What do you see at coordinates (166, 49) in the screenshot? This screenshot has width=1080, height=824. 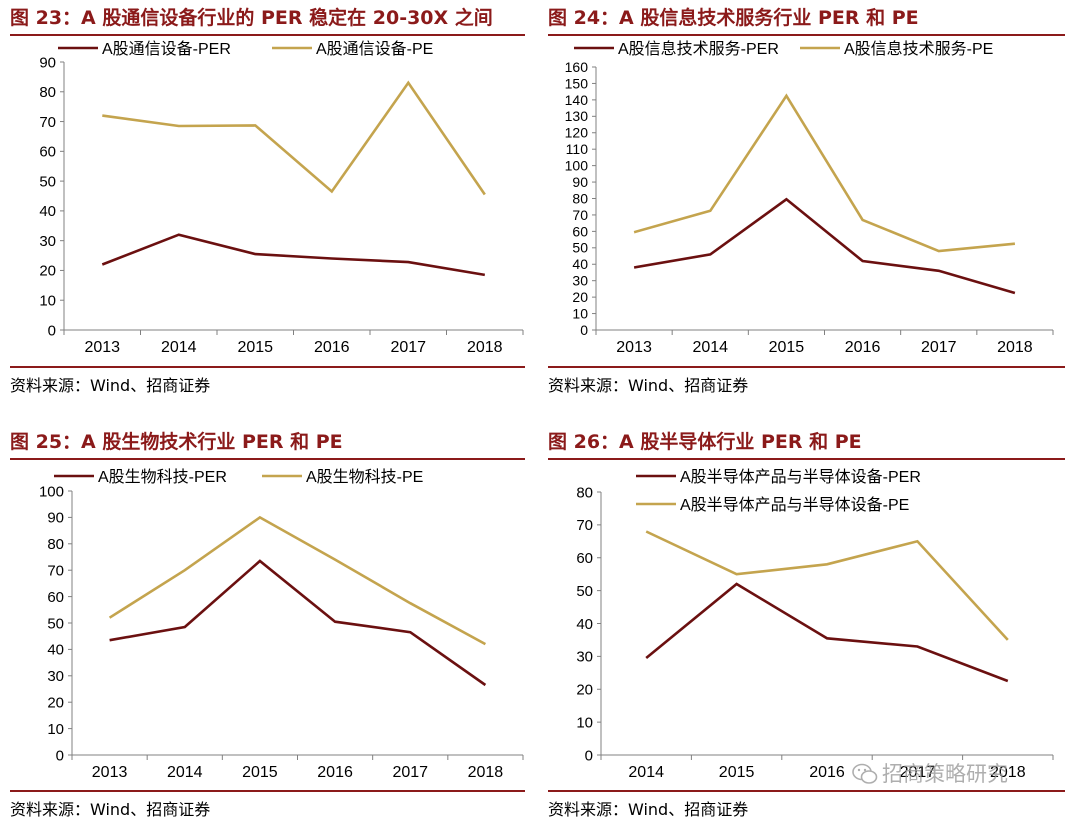 I see `legend-label: A股通信设备-PER` at bounding box center [166, 49].